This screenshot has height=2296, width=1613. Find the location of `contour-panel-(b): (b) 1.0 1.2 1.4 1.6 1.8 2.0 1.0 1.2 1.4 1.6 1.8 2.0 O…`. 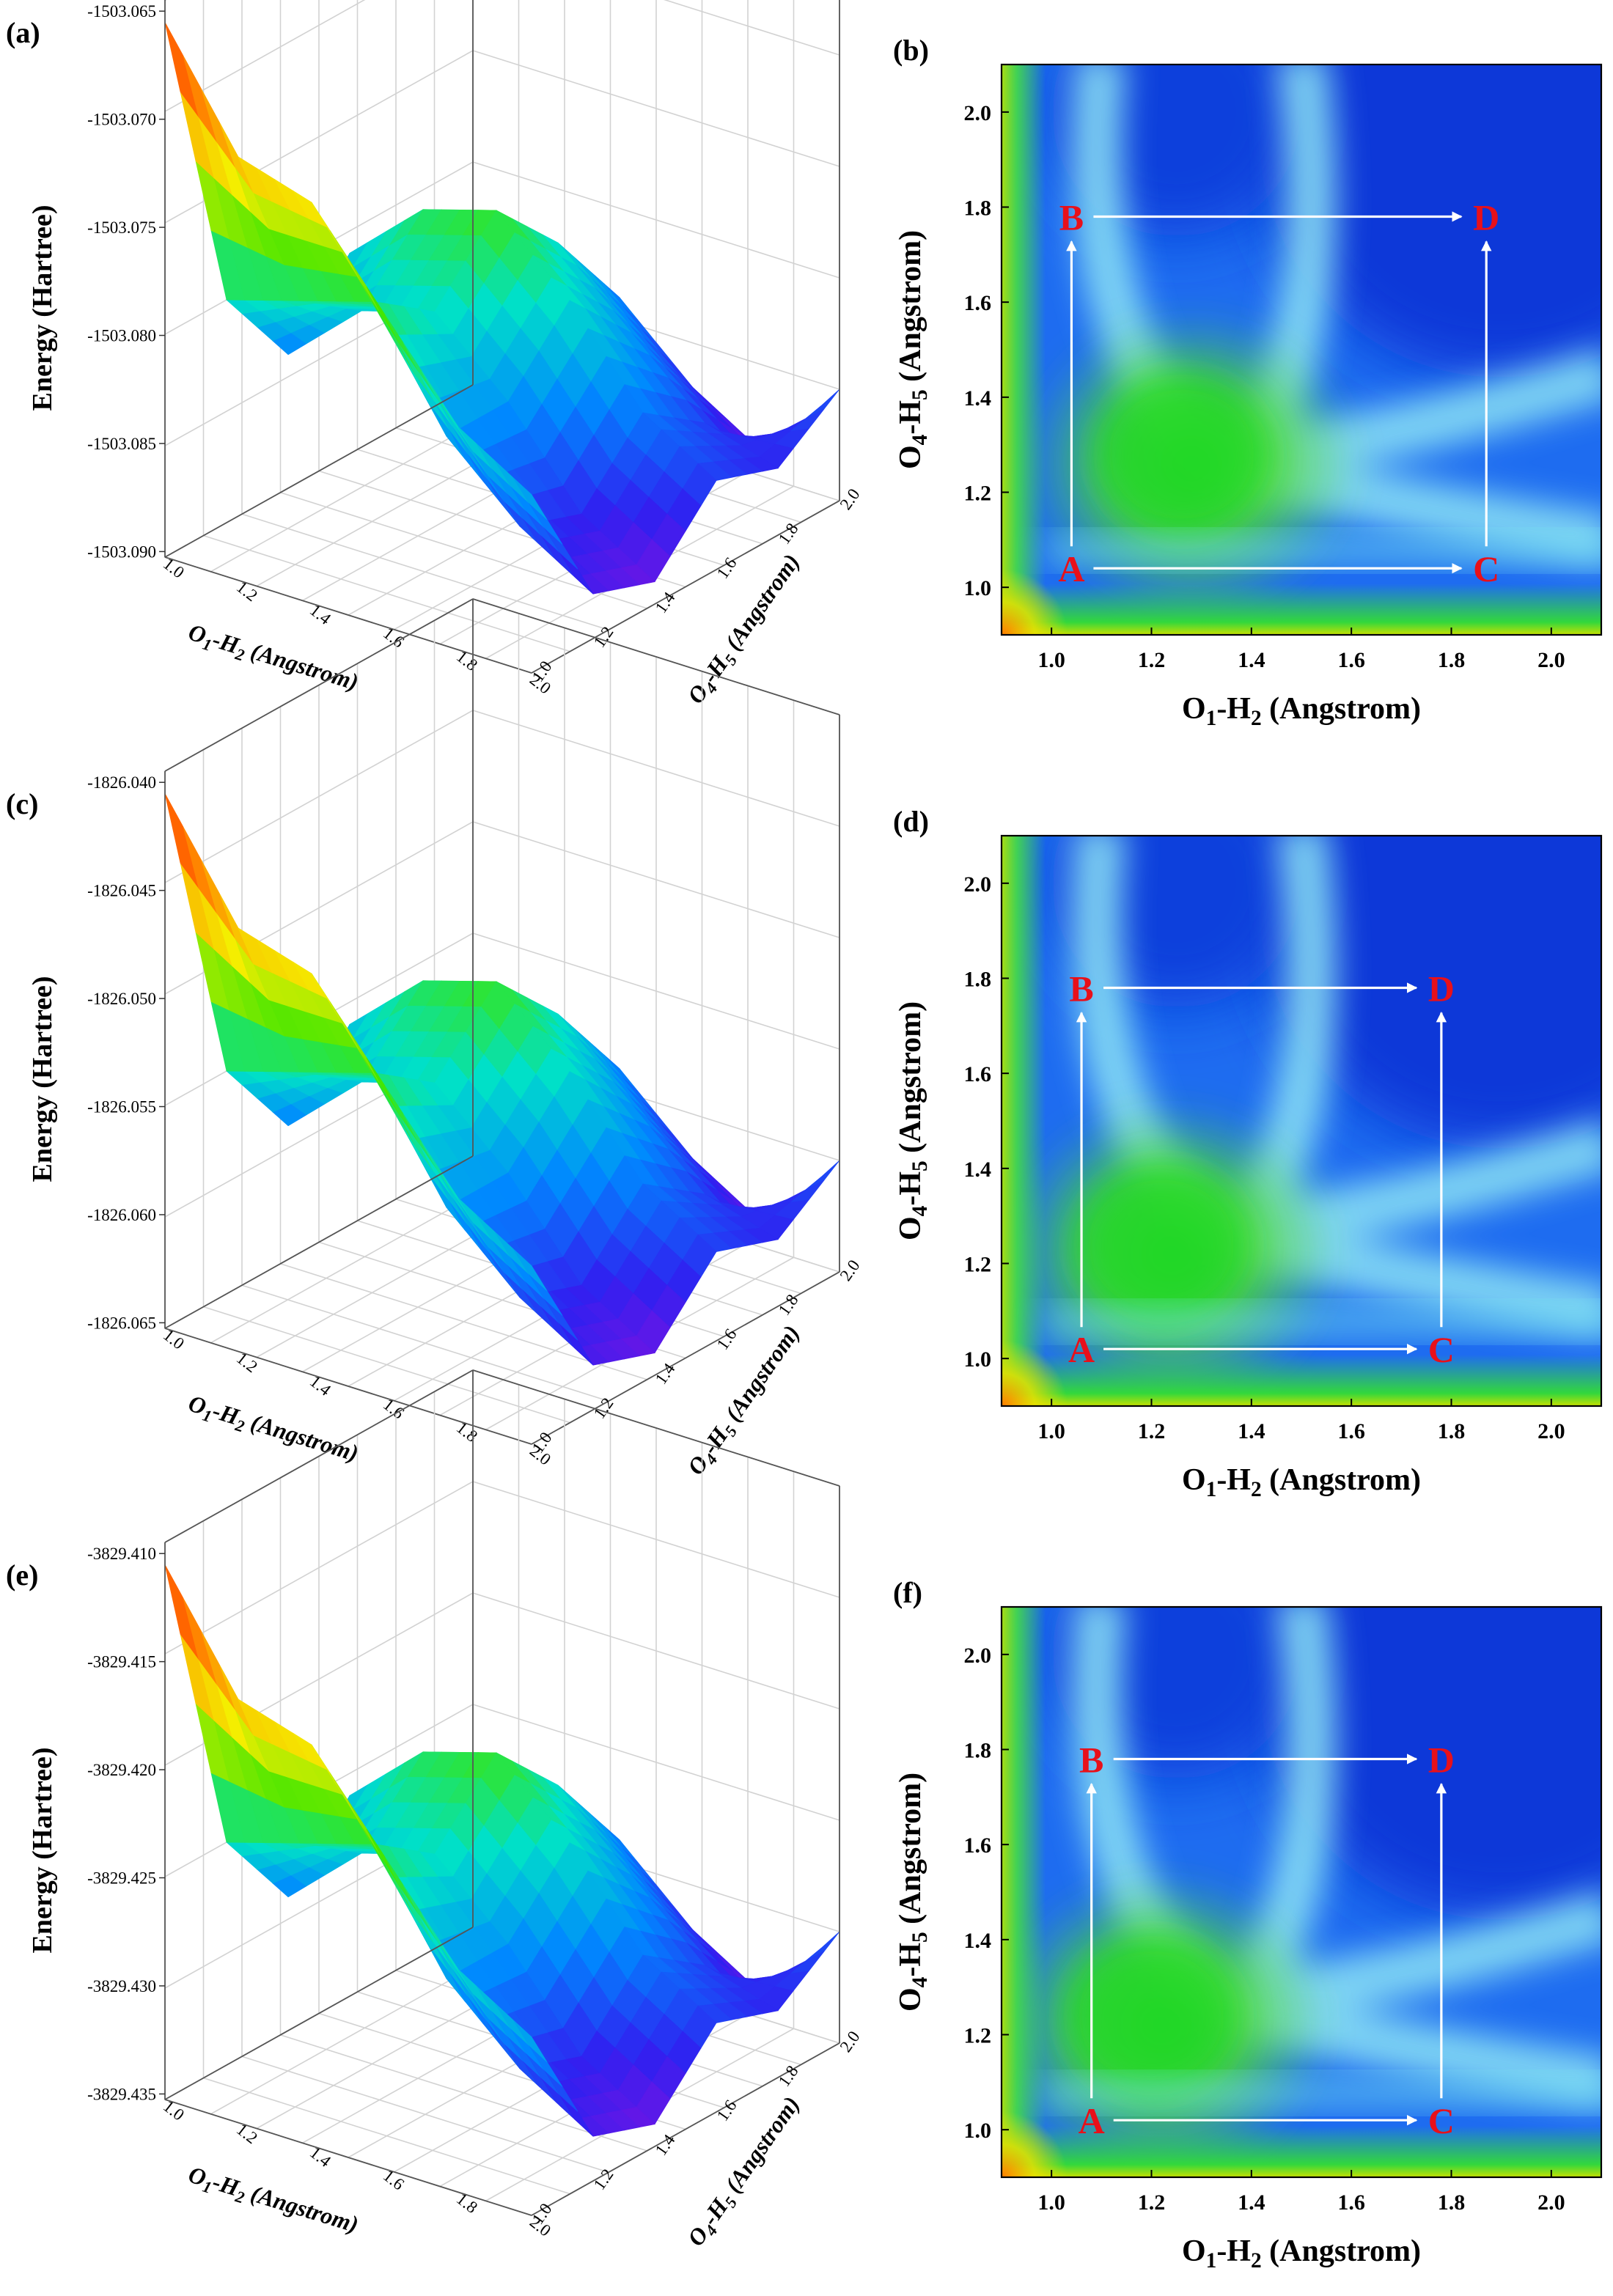

contour-panel-(b): (b) 1.0 1.2 1.4 1.6 1.8 2.0 1.0 1.2 1.4 1.6 1.8 2.0 O… is located at coordinates (1248, 382).